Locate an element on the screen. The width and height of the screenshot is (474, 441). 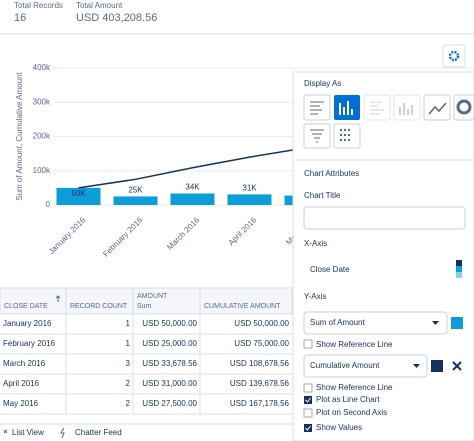
gear-icon is located at coordinates (454, 56).